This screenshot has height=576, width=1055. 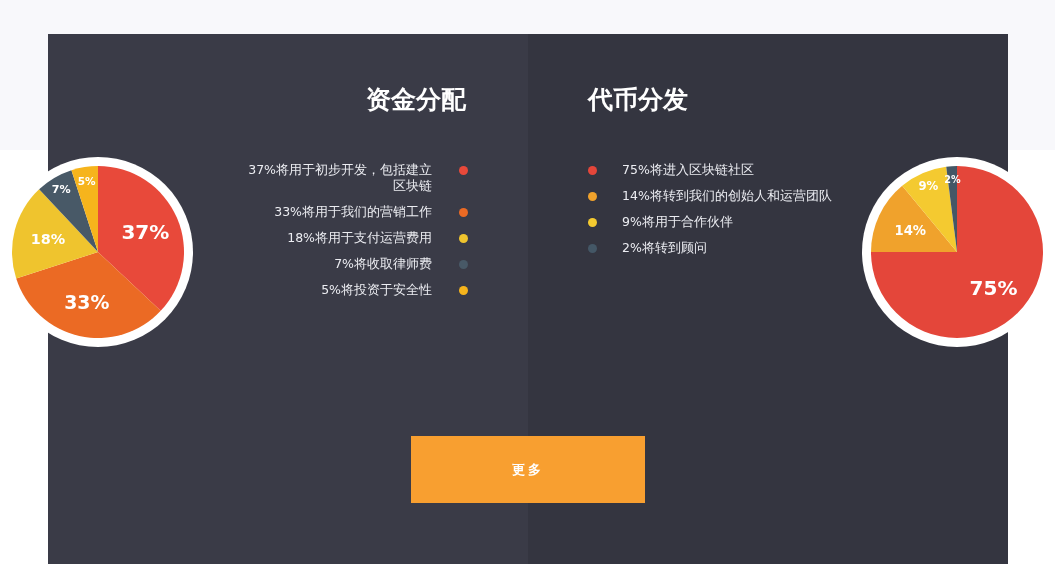 I want to click on data-label: 18%, so click(x=48, y=239).